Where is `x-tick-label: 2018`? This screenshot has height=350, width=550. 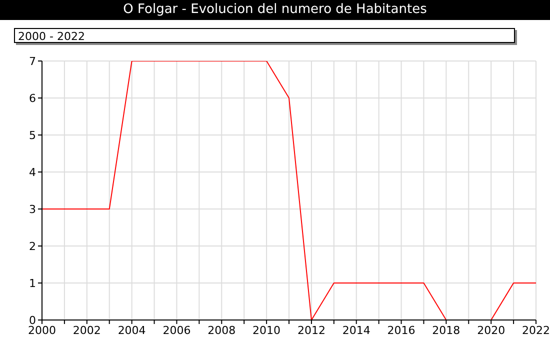 x-tick-label: 2018 is located at coordinates (446, 330).